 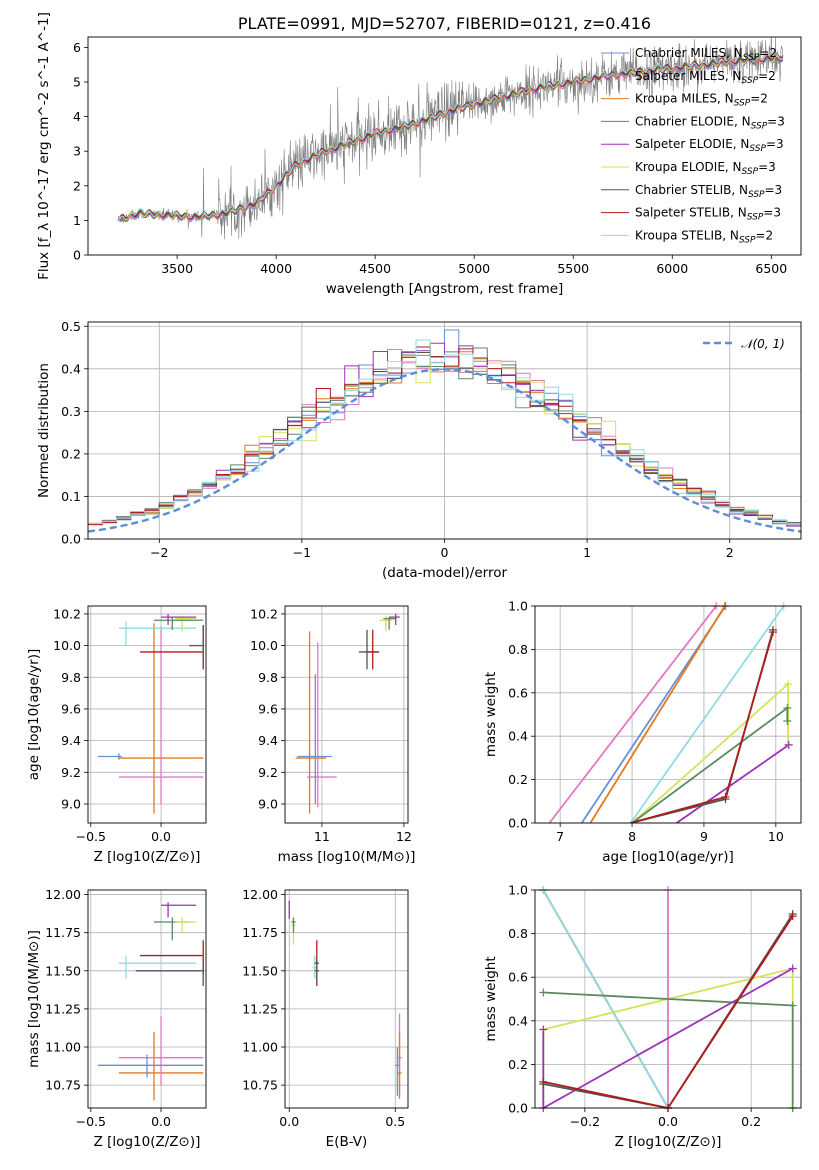 What do you see at coordinates (77, 81) in the screenshot?
I see `y-tick-label: 5` at bounding box center [77, 81].